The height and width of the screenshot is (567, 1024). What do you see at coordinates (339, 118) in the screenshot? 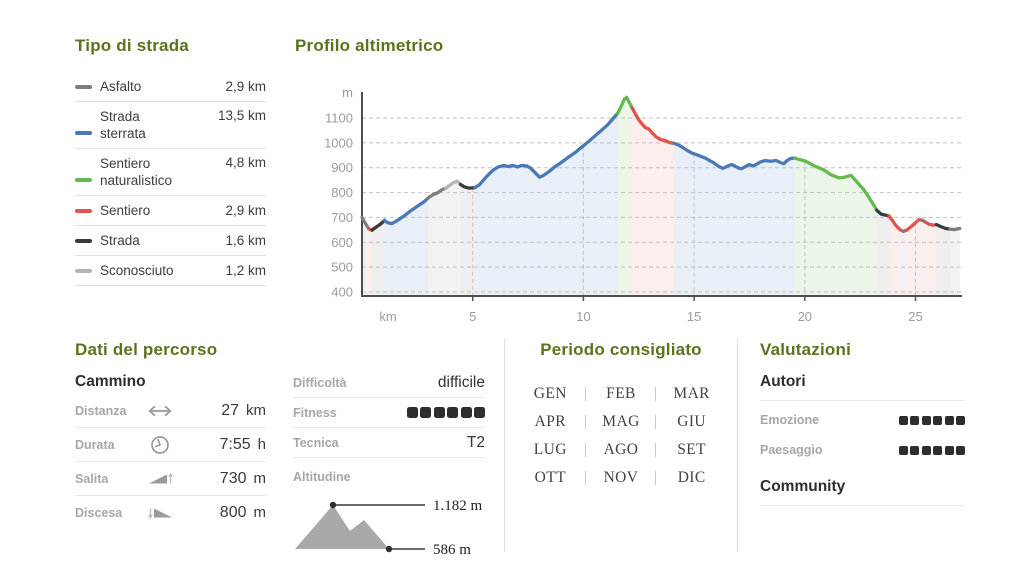
I see `y-tick-label: 1100` at bounding box center [339, 118].